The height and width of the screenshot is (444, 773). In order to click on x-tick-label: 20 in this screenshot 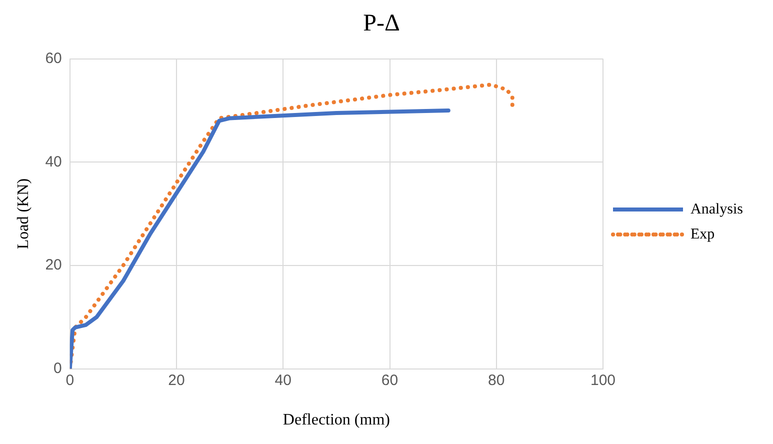, I will do `click(176, 380)`.